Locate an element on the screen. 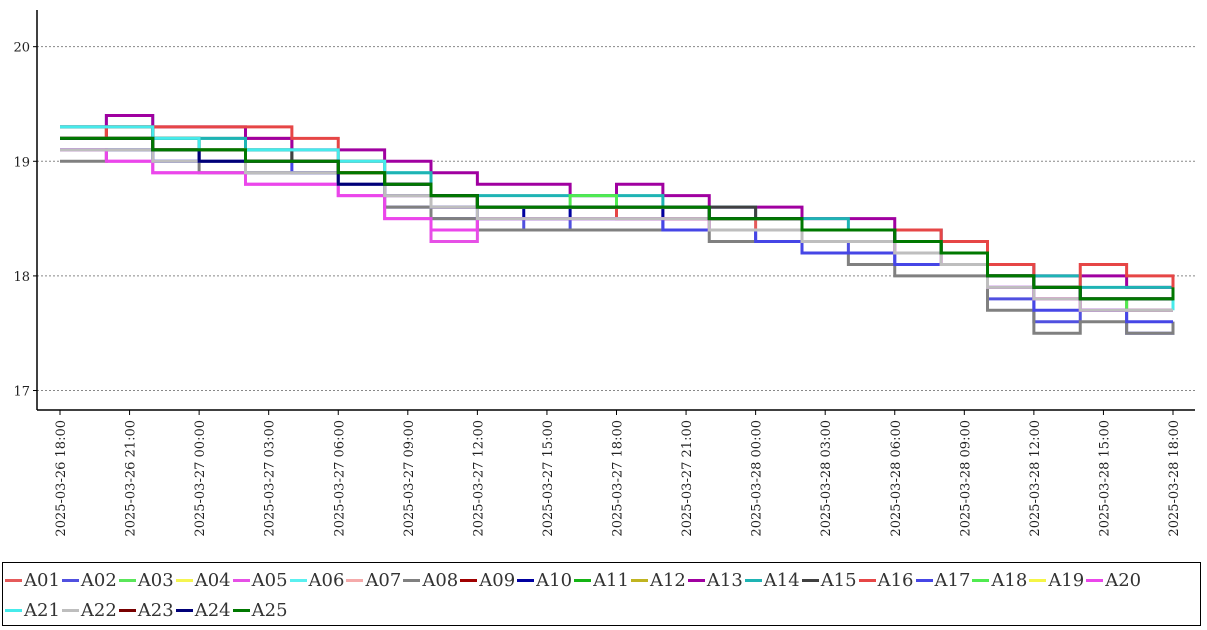 The image size is (1207, 630). x-tick-label: 2025-03-26 18:00 is located at coordinates (61, 478).